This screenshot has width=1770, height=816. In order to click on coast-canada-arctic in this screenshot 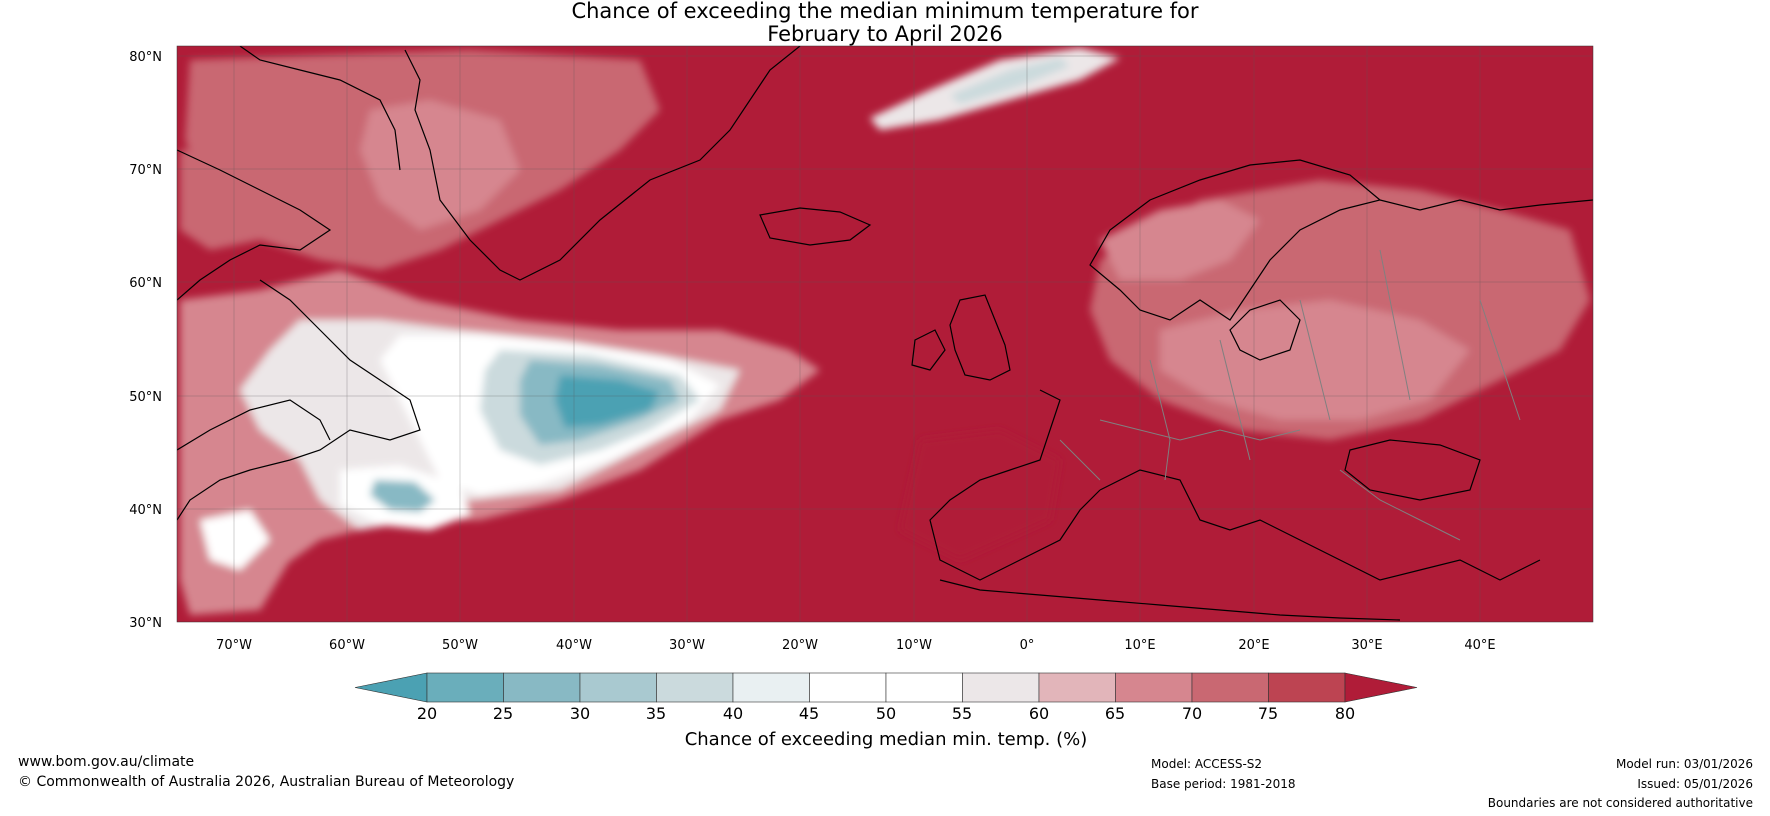, I will do `click(254, 225)`.